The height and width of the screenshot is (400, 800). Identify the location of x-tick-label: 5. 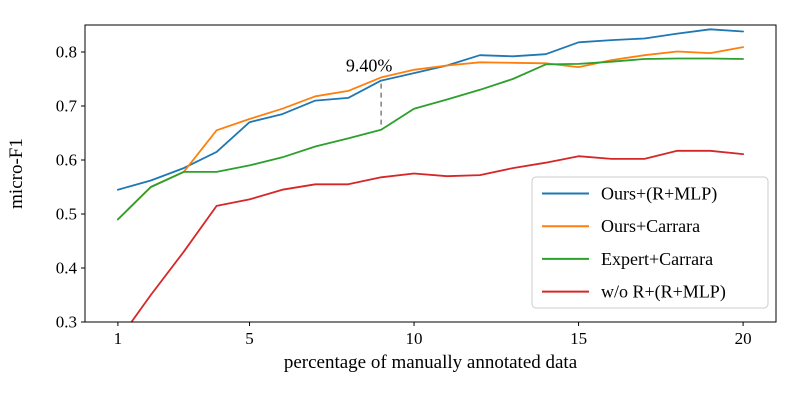
(249, 338).